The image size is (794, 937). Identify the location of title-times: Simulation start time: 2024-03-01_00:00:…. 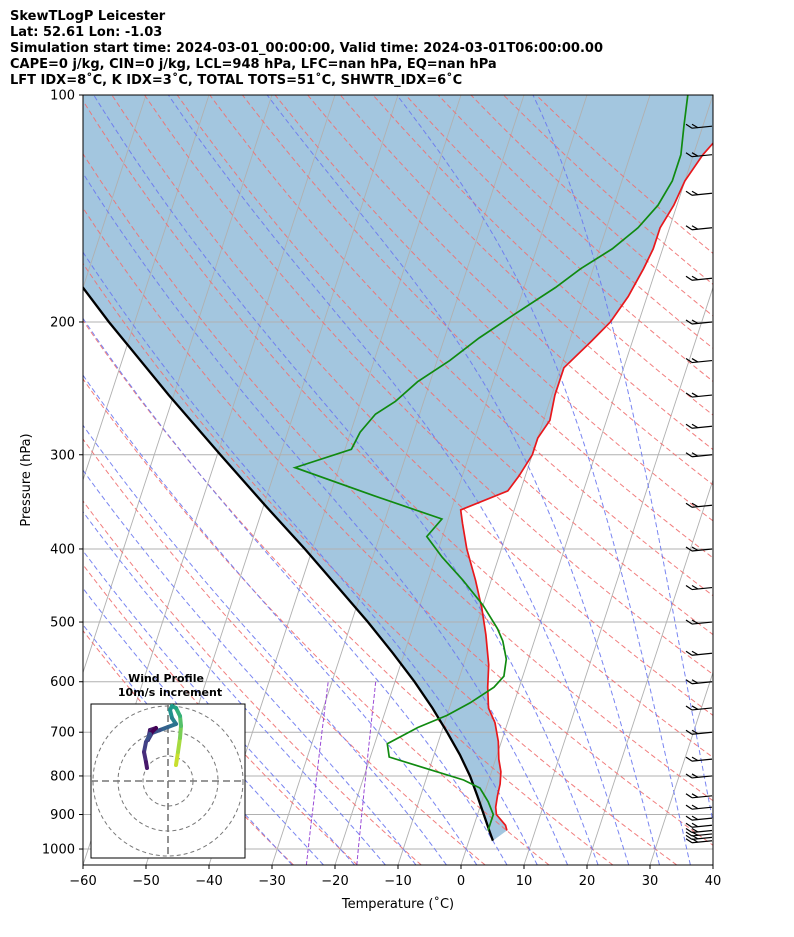
(306, 48).